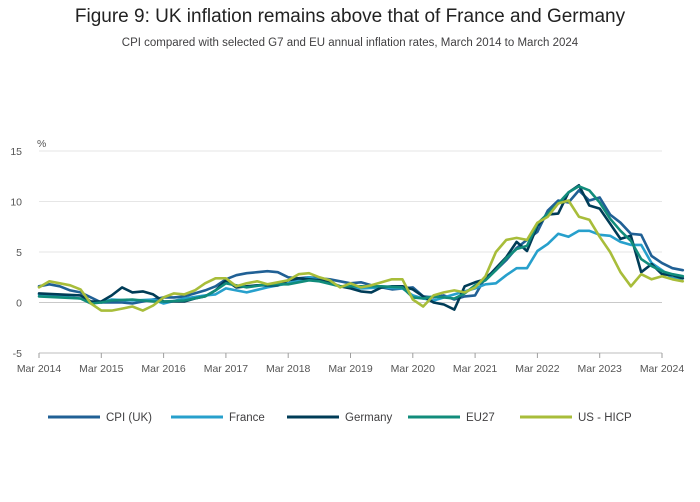 This screenshot has width=700, height=502. Describe the element at coordinates (163, 369) in the screenshot. I see `x-tick-label: Mar 2016` at that location.